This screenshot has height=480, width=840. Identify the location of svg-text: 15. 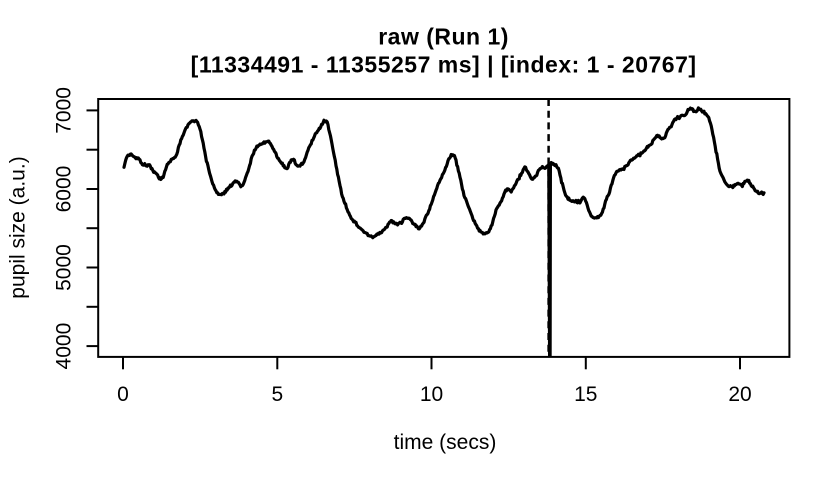
(585, 394).